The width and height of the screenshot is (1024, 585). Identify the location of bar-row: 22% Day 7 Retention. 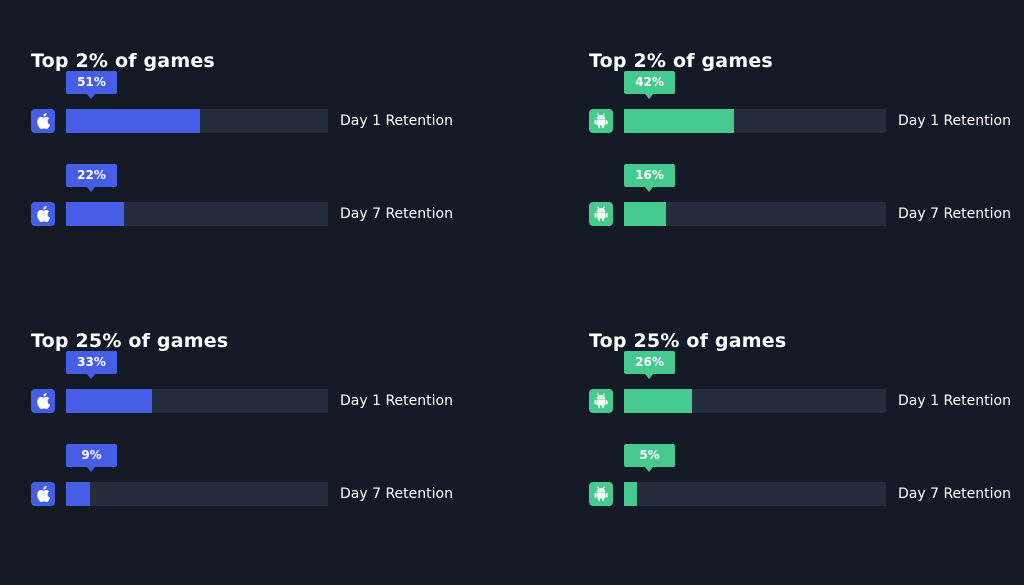
(271, 190).